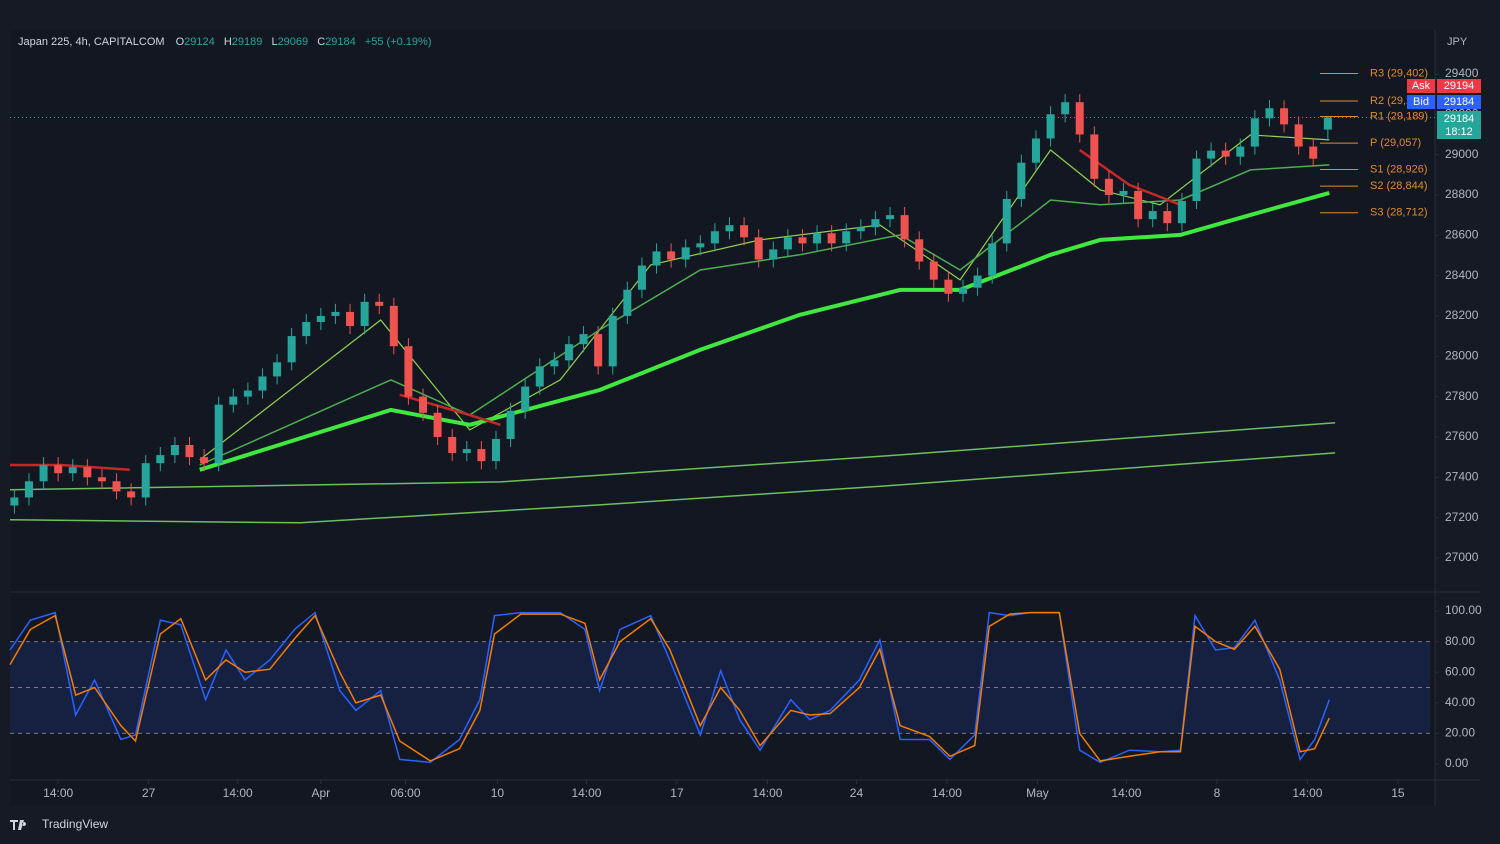 Image resolution: width=1500 pixels, height=844 pixels. What do you see at coordinates (498, 793) in the screenshot?
I see `x-tick-label: 10` at bounding box center [498, 793].